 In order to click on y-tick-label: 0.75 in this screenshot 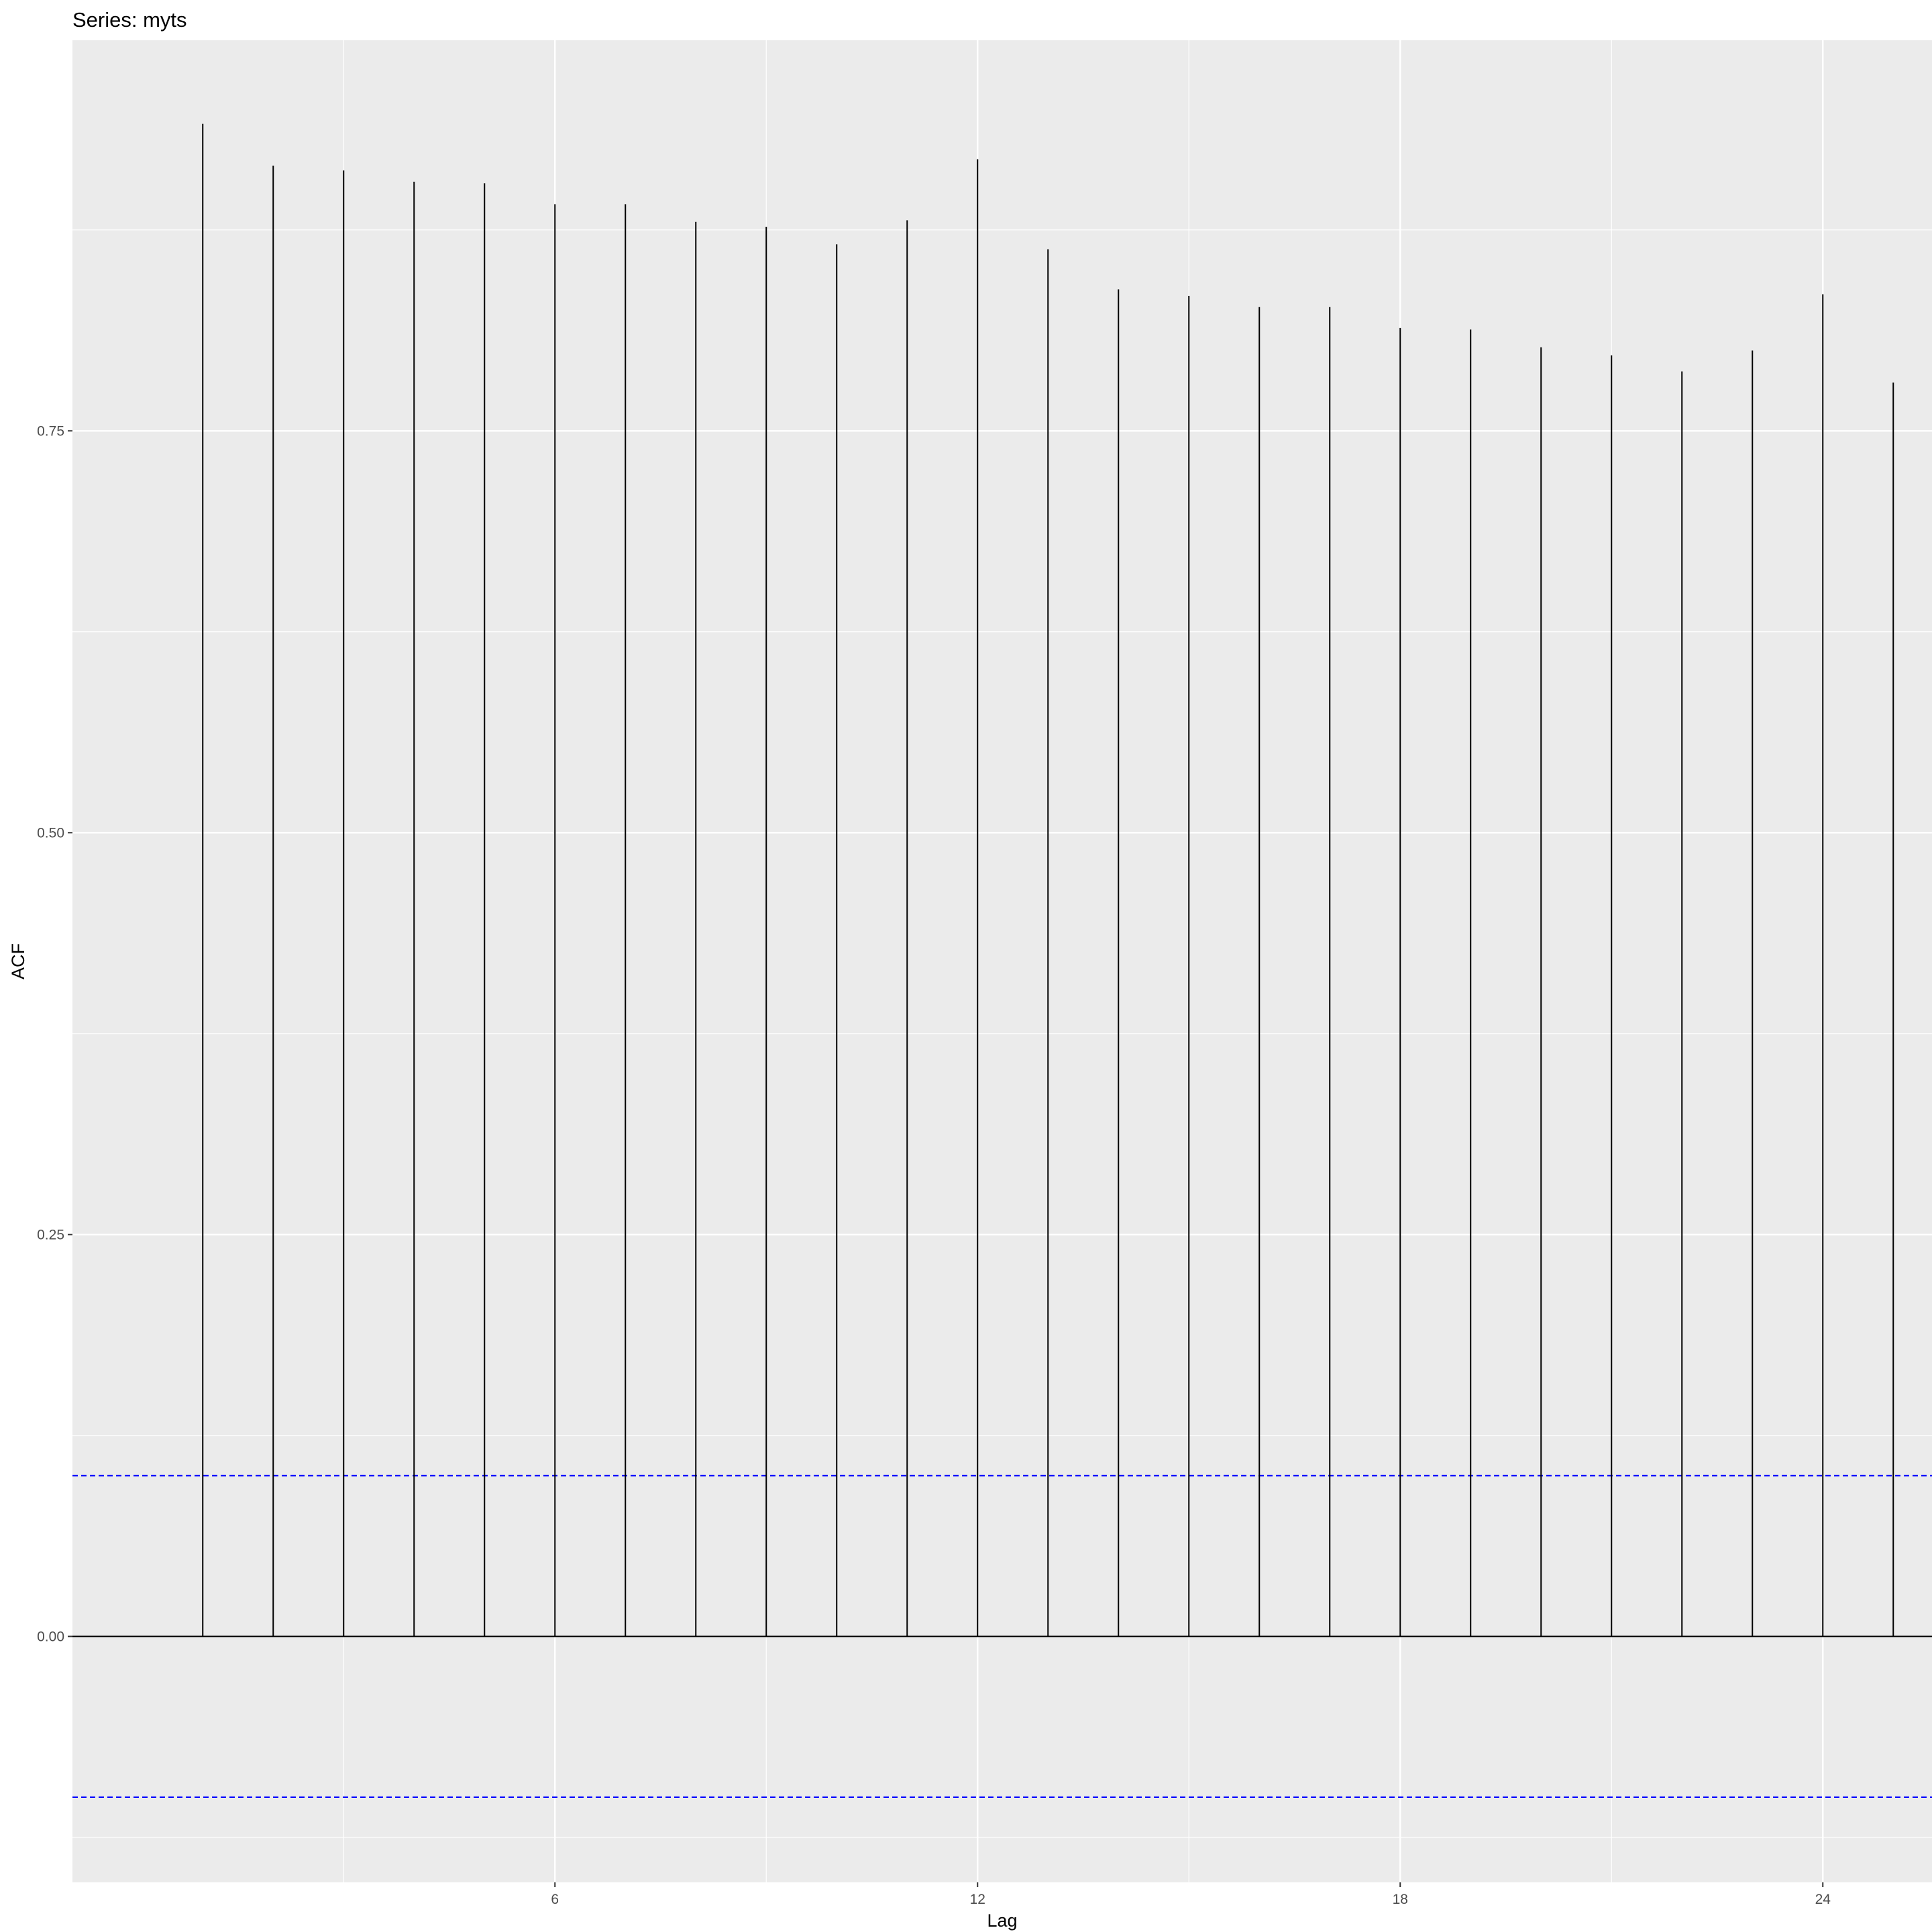, I will do `click(50, 431)`.